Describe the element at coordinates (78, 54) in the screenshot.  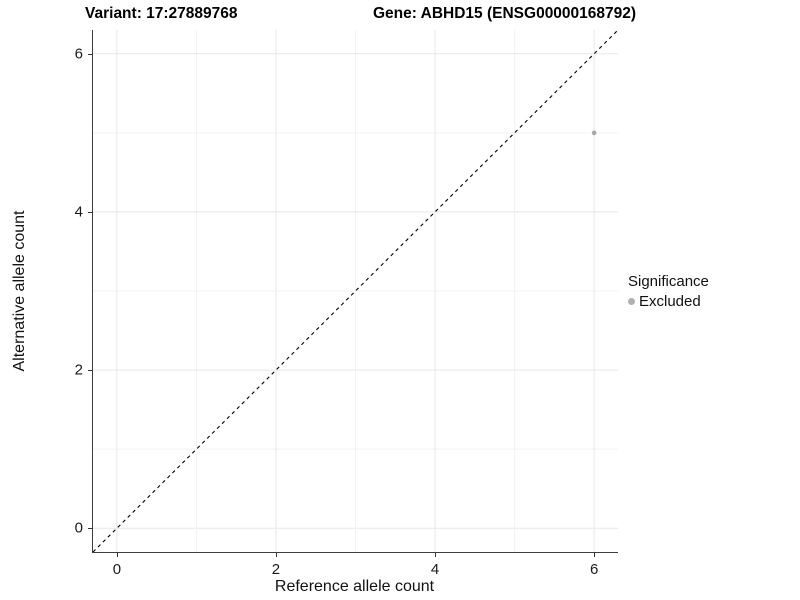
I see `y-tick-label: 6` at that location.